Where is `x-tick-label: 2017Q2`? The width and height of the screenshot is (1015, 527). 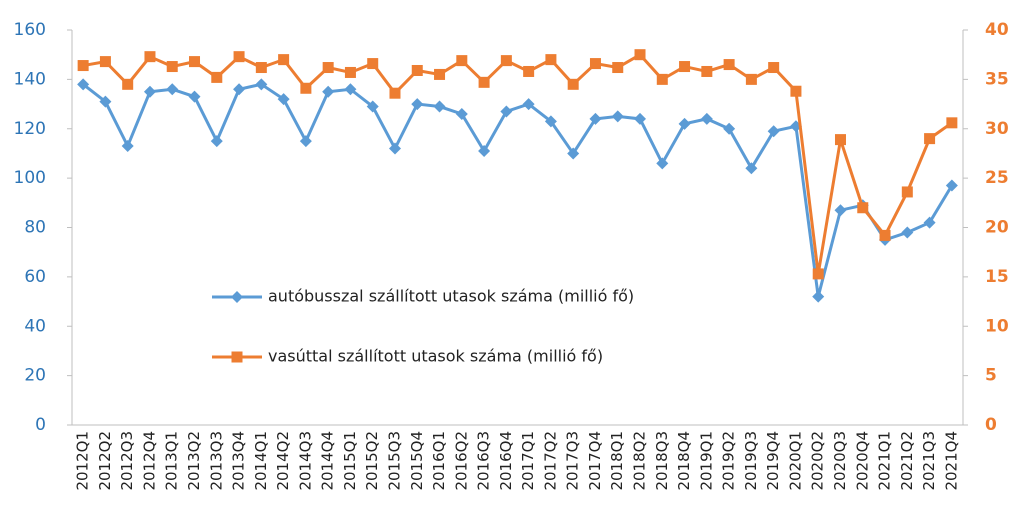
x-tick-label: 2017Q2 is located at coordinates (550, 461).